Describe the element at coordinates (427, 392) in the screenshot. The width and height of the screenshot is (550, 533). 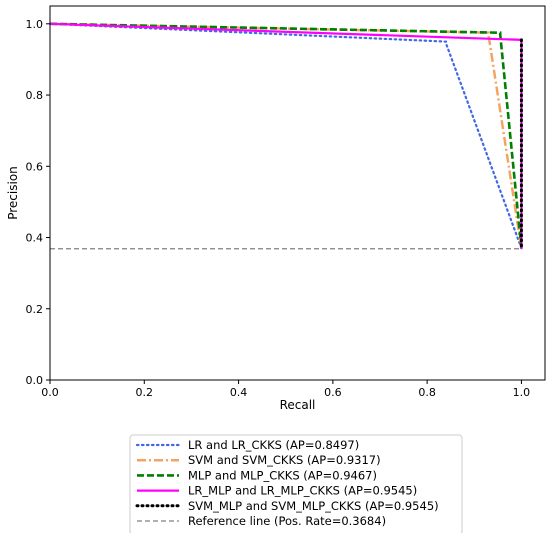
I see `x-tick-label: 0.8` at that location.